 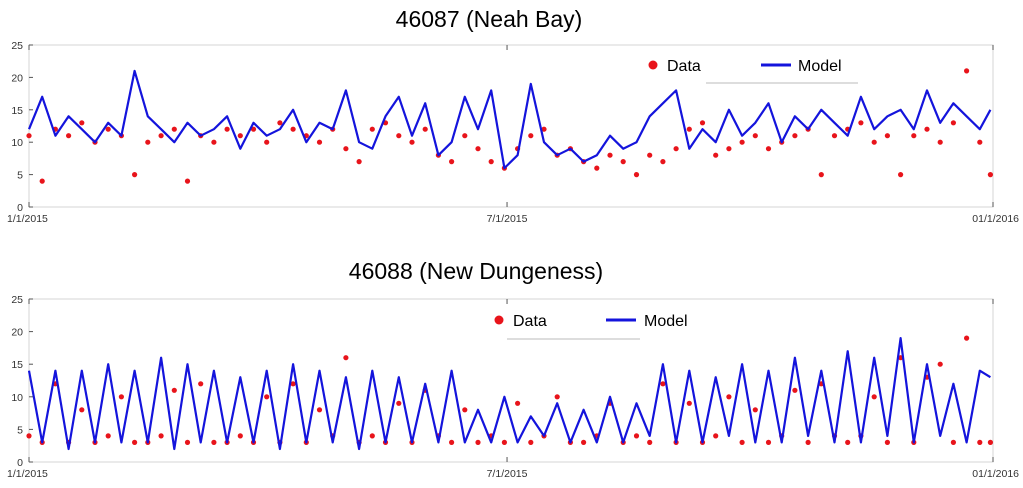 I want to click on y-tick-label: 5, so click(x=20, y=176).